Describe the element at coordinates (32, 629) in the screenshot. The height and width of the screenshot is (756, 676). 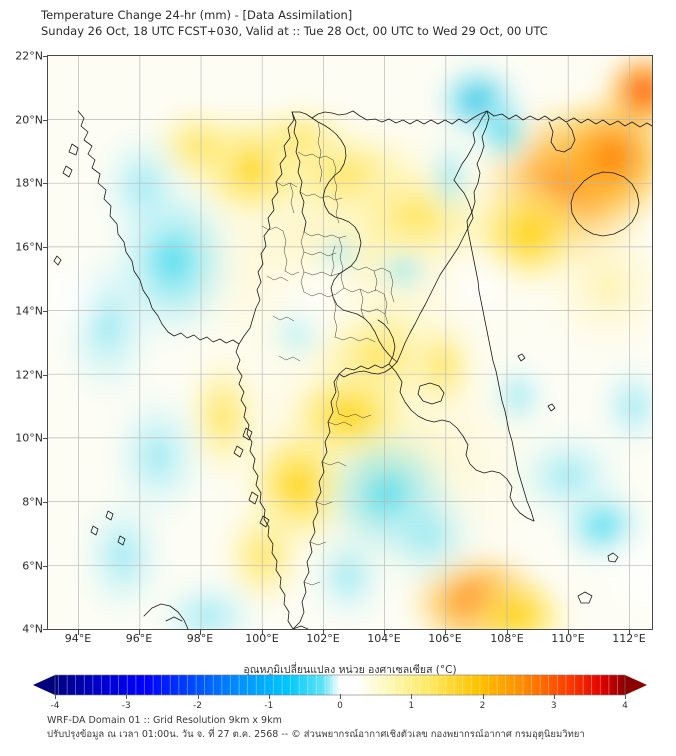
I see `y-tick-label: 4°N` at that location.